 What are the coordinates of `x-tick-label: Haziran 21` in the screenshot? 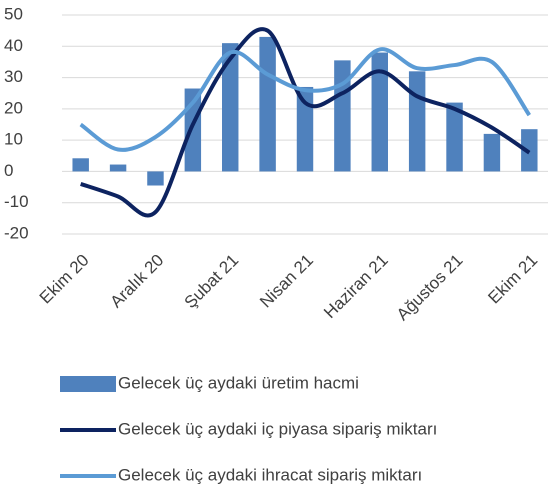 It's located at (356, 287).